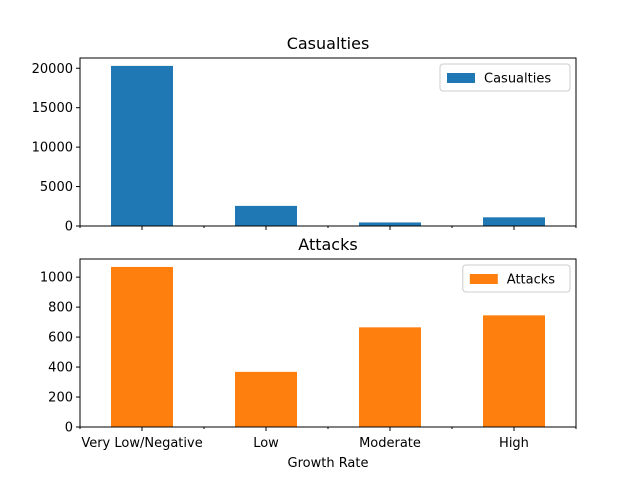 The height and width of the screenshot is (480, 640). What do you see at coordinates (328, 43) in the screenshot?
I see `chart-title: Casualties` at bounding box center [328, 43].